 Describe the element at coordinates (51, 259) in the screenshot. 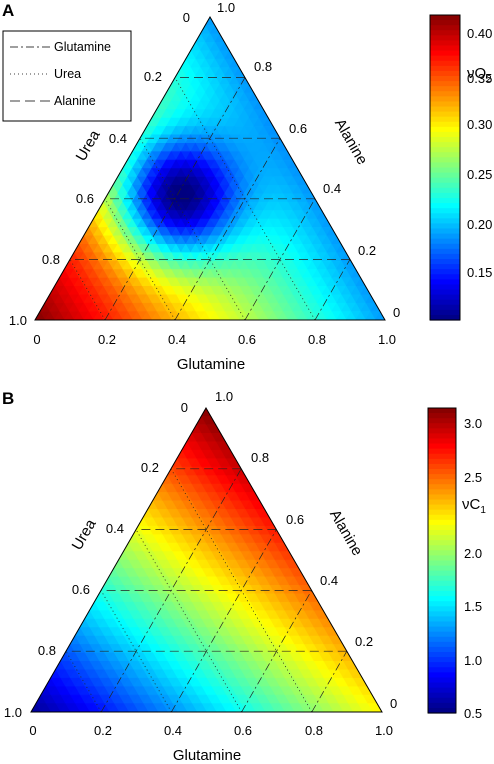

I see `a-left-tick-4: 0.8` at that location.